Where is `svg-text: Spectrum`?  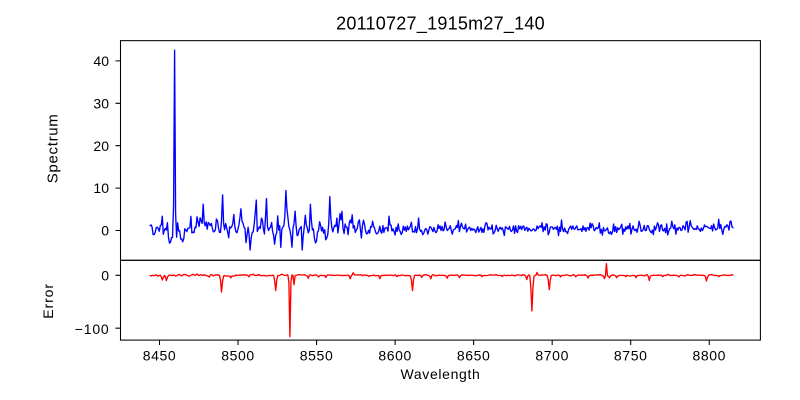 svg-text: Spectrum is located at coordinates (53, 149).